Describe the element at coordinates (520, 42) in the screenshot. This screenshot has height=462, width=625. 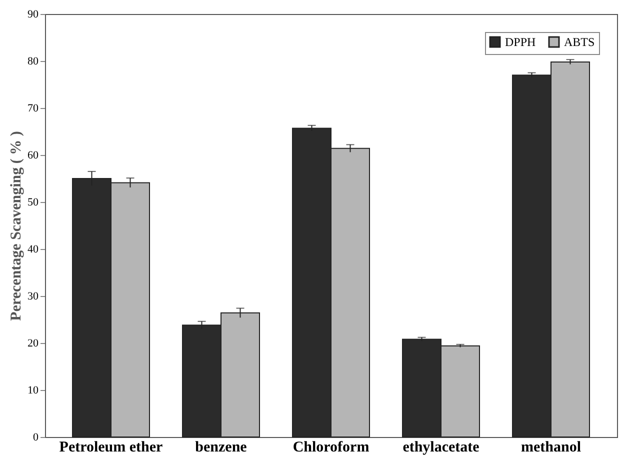
I see `legend-label: DPPH` at that location.